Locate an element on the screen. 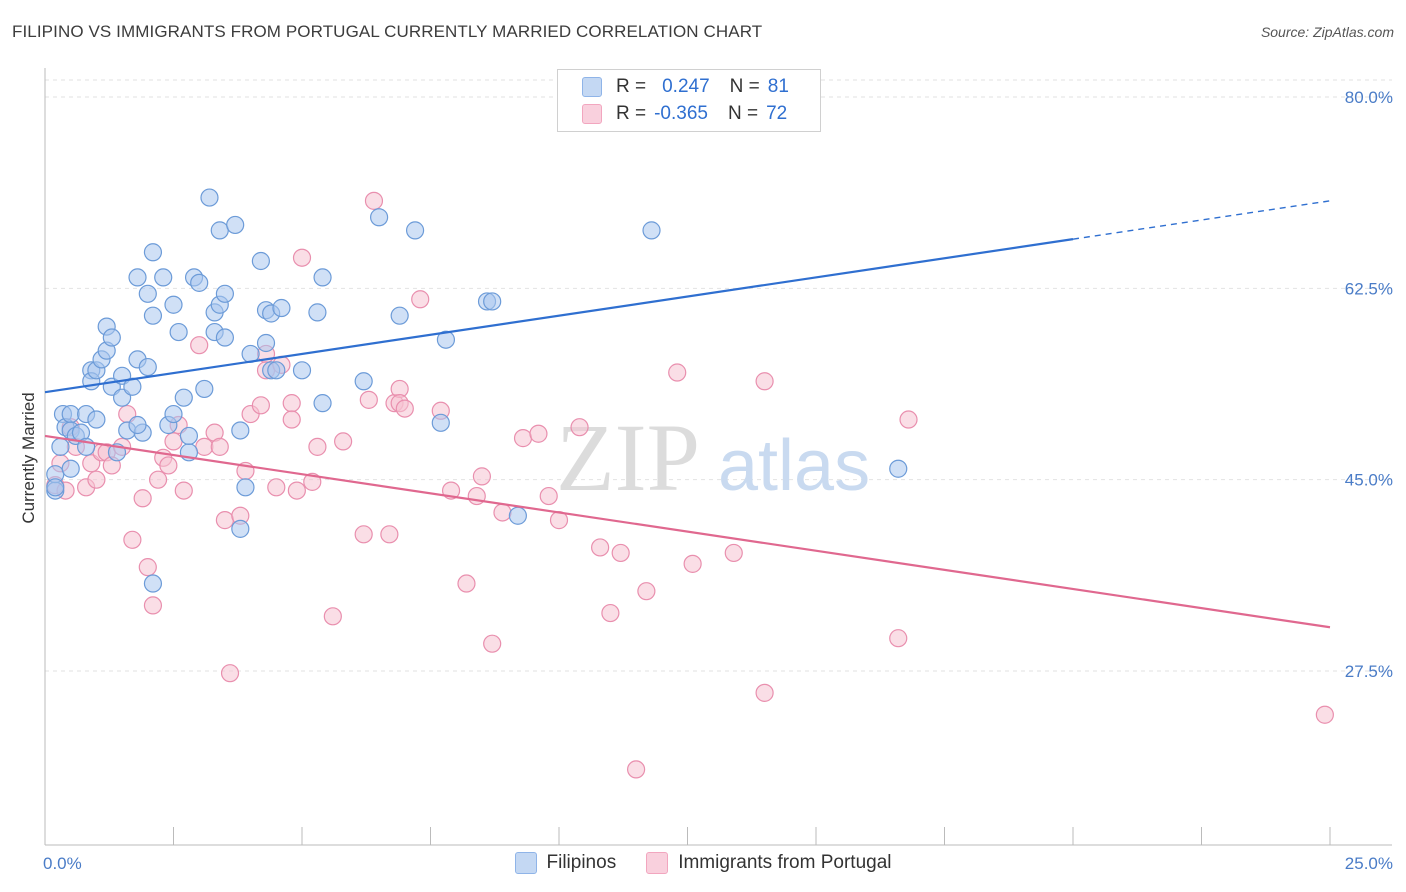 The image size is (1406, 892). legend-row-portugal: R = -0.365 N = 72 is located at coordinates (684, 114).